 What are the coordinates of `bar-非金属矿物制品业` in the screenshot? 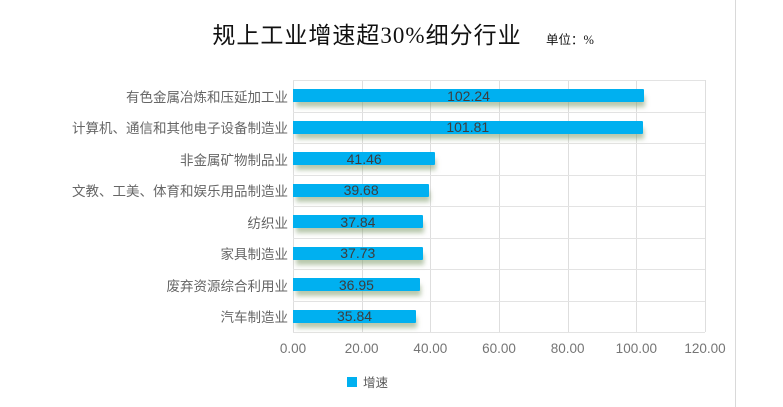 It's located at (364, 159).